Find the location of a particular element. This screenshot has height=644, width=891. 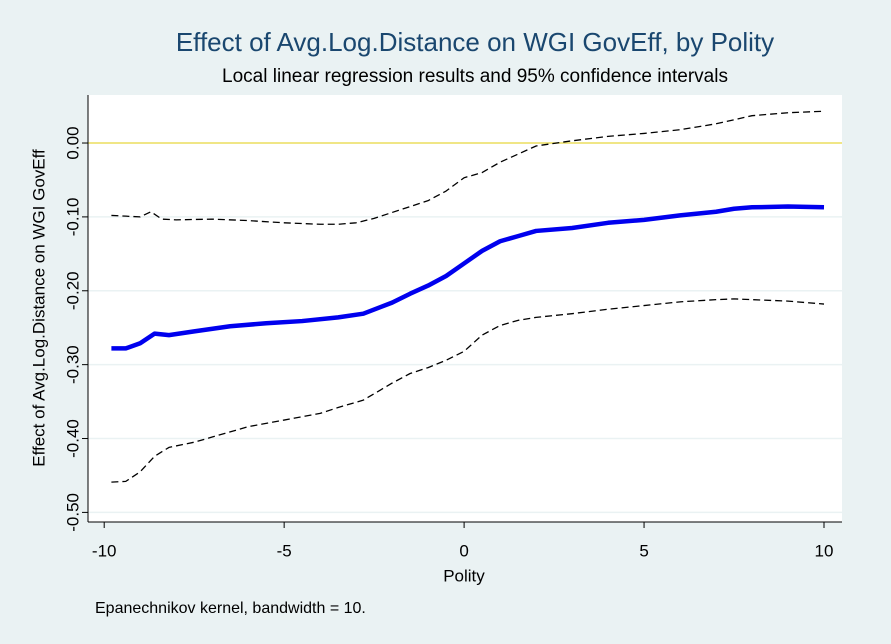

y-tick-label: 0.00 is located at coordinates (72, 142).